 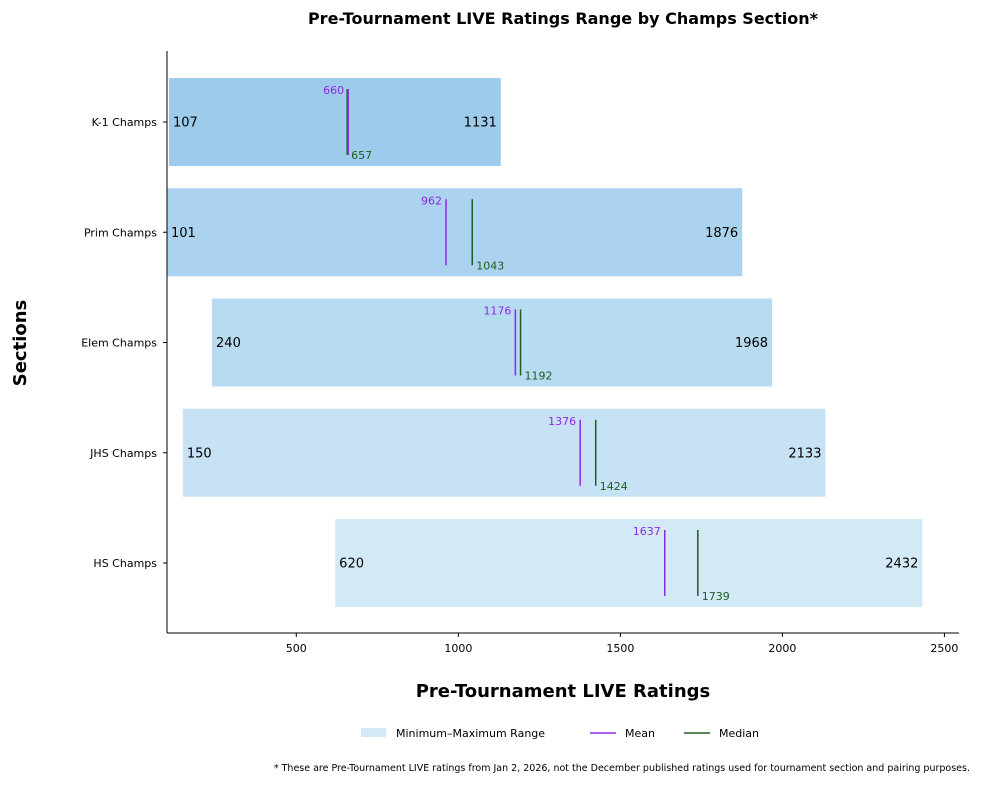 I want to click on max-label: 1131, so click(x=480, y=123).